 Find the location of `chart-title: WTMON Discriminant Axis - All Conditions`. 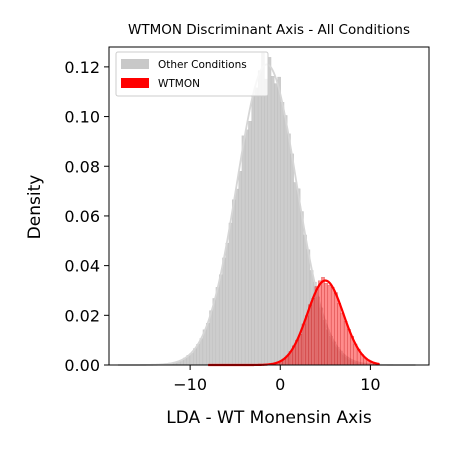

chart-title: WTMON Discriminant Axis - All Conditions is located at coordinates (269, 30).